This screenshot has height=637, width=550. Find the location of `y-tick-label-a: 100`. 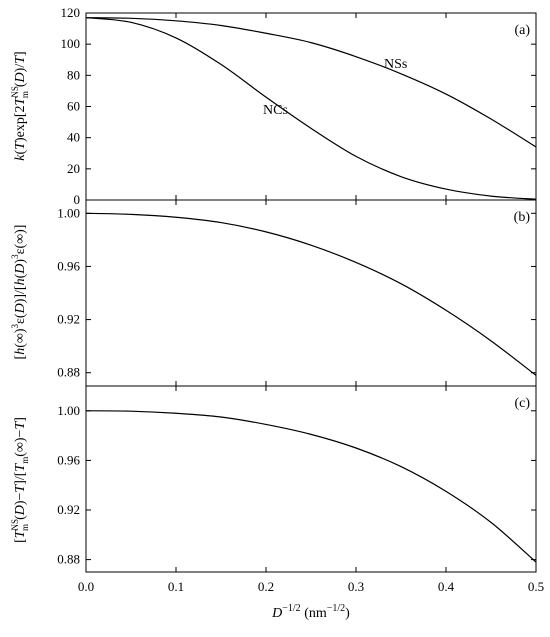

y-tick-label-a: 100 is located at coordinates (71, 43).